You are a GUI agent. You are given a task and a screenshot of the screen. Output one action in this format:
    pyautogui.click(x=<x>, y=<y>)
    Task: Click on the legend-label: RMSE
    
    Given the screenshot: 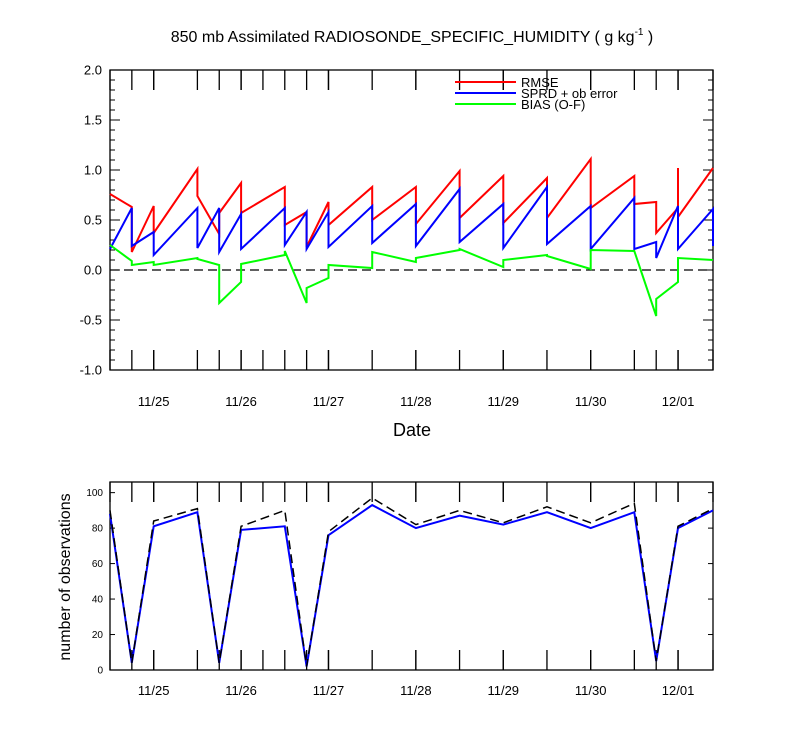 What is the action you would take?
    pyautogui.click(x=540, y=82)
    